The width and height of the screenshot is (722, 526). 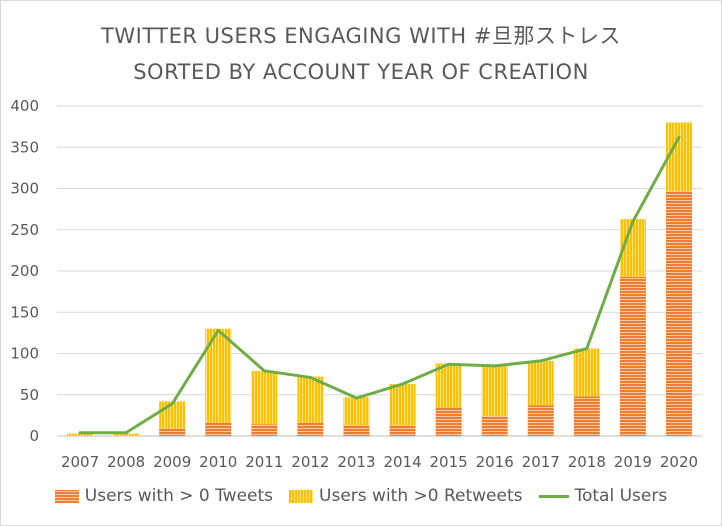 I want to click on x-tick-label: 2011, so click(x=264, y=462).